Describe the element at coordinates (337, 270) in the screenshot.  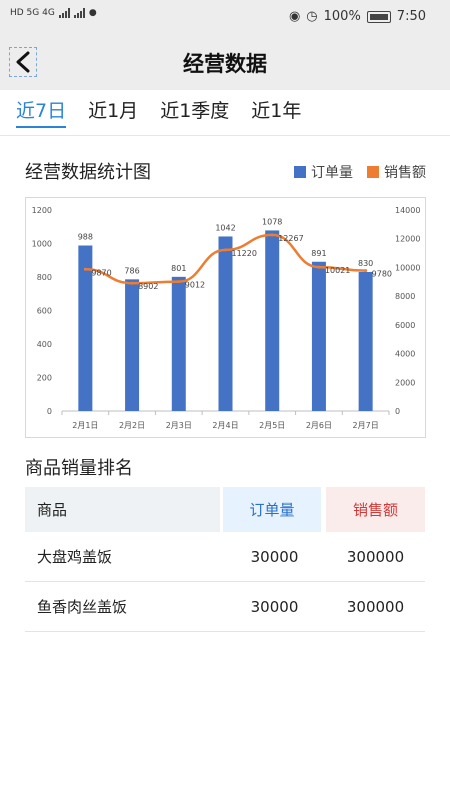
I see `line-data-label: 10021` at that location.